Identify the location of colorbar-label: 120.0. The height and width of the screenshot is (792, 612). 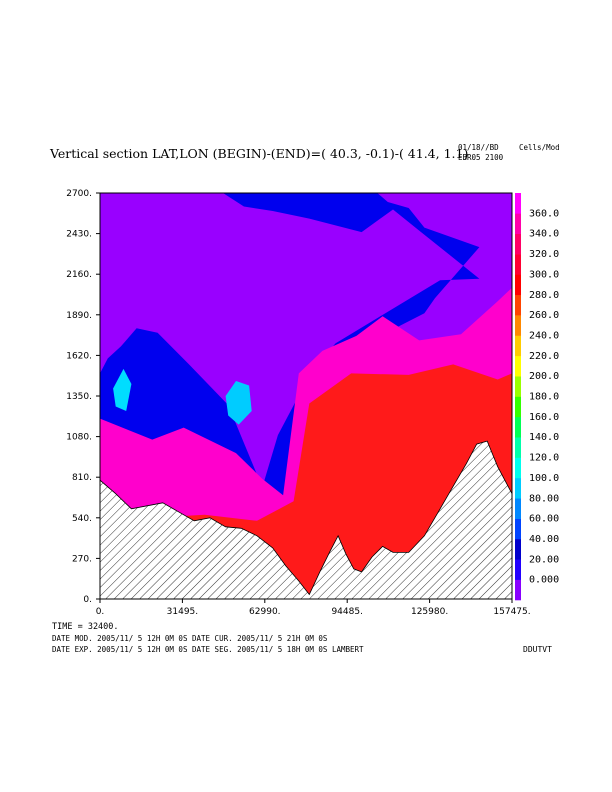
(544, 458).